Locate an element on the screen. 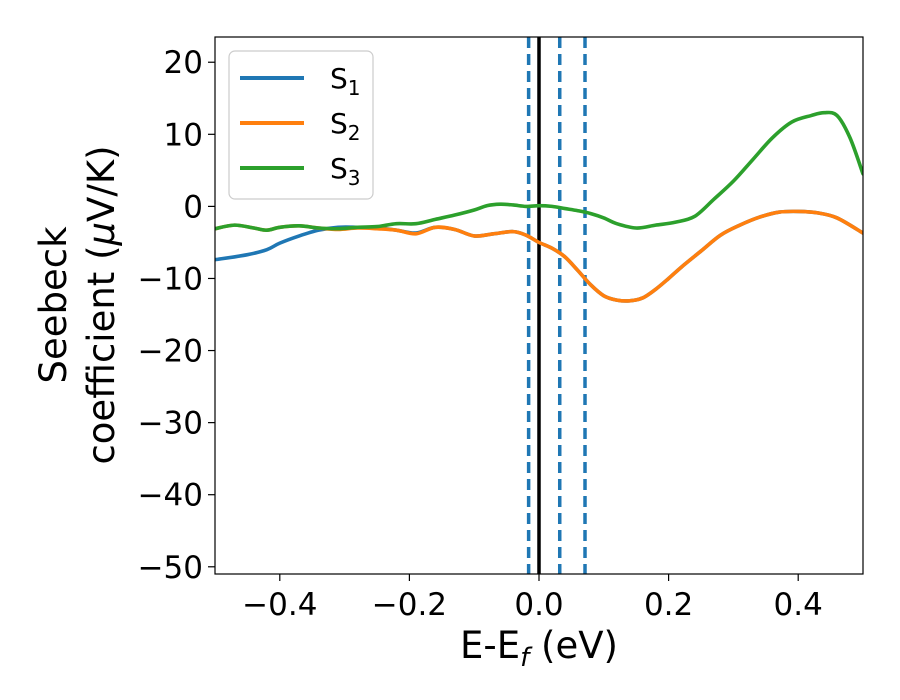 The width and height of the screenshot is (900, 700). x-axis-ticks: −0.4 −0.2 0.0 0.2 0.4 is located at coordinates (532, 598).